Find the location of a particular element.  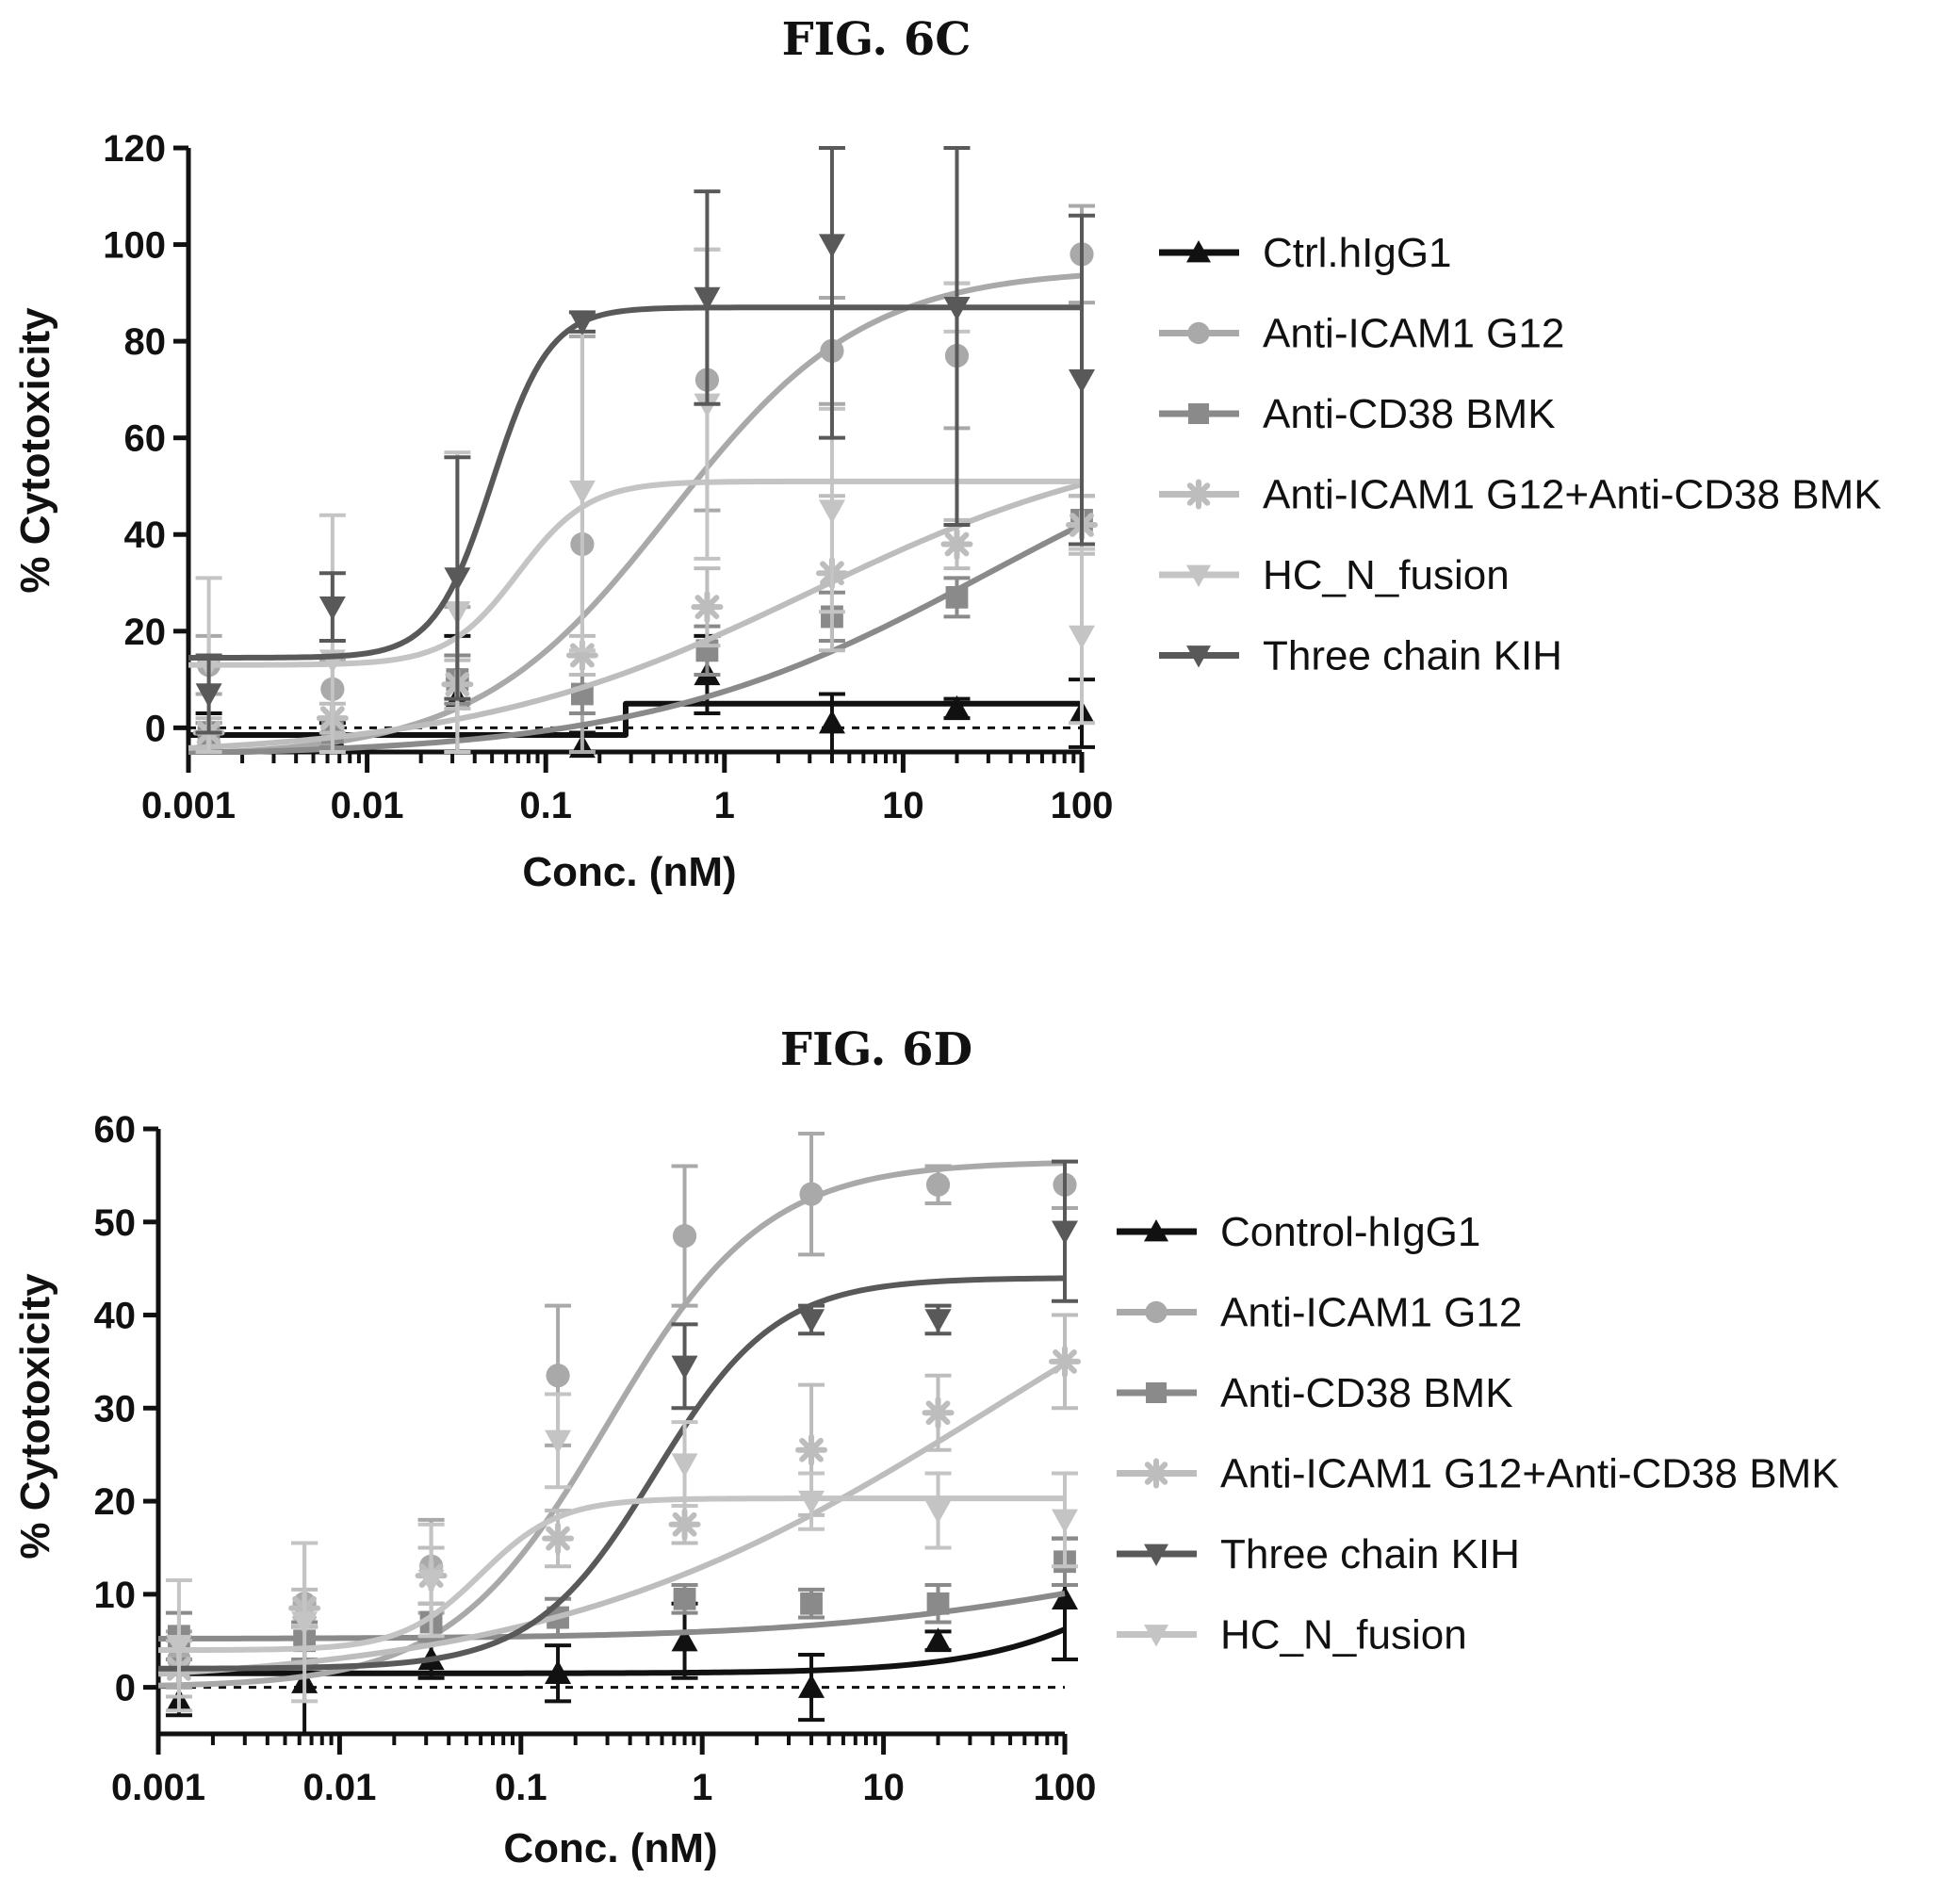

y-tick-label: 60 is located at coordinates (116, 1130).